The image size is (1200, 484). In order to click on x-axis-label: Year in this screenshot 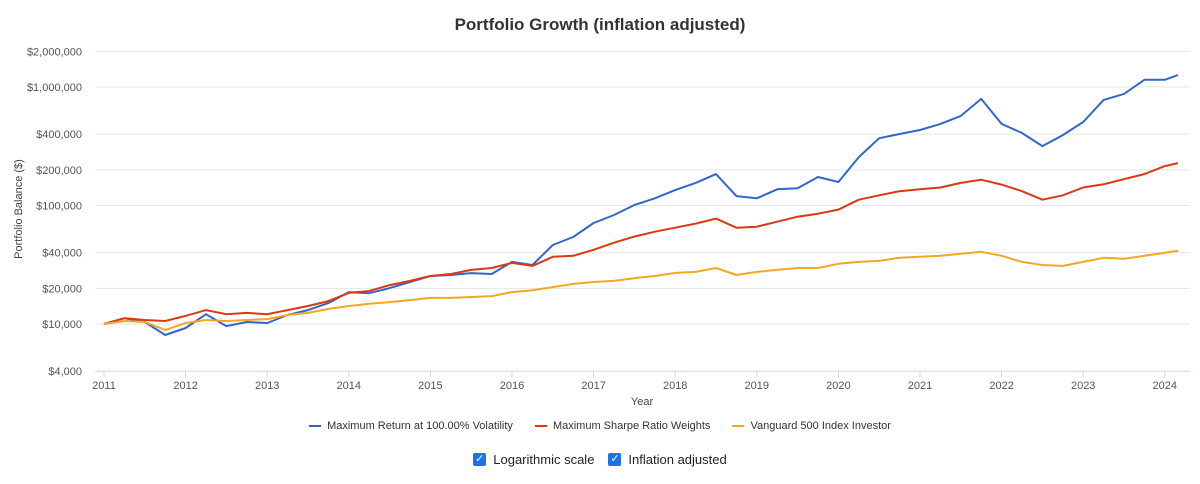, I will do `click(642, 402)`.